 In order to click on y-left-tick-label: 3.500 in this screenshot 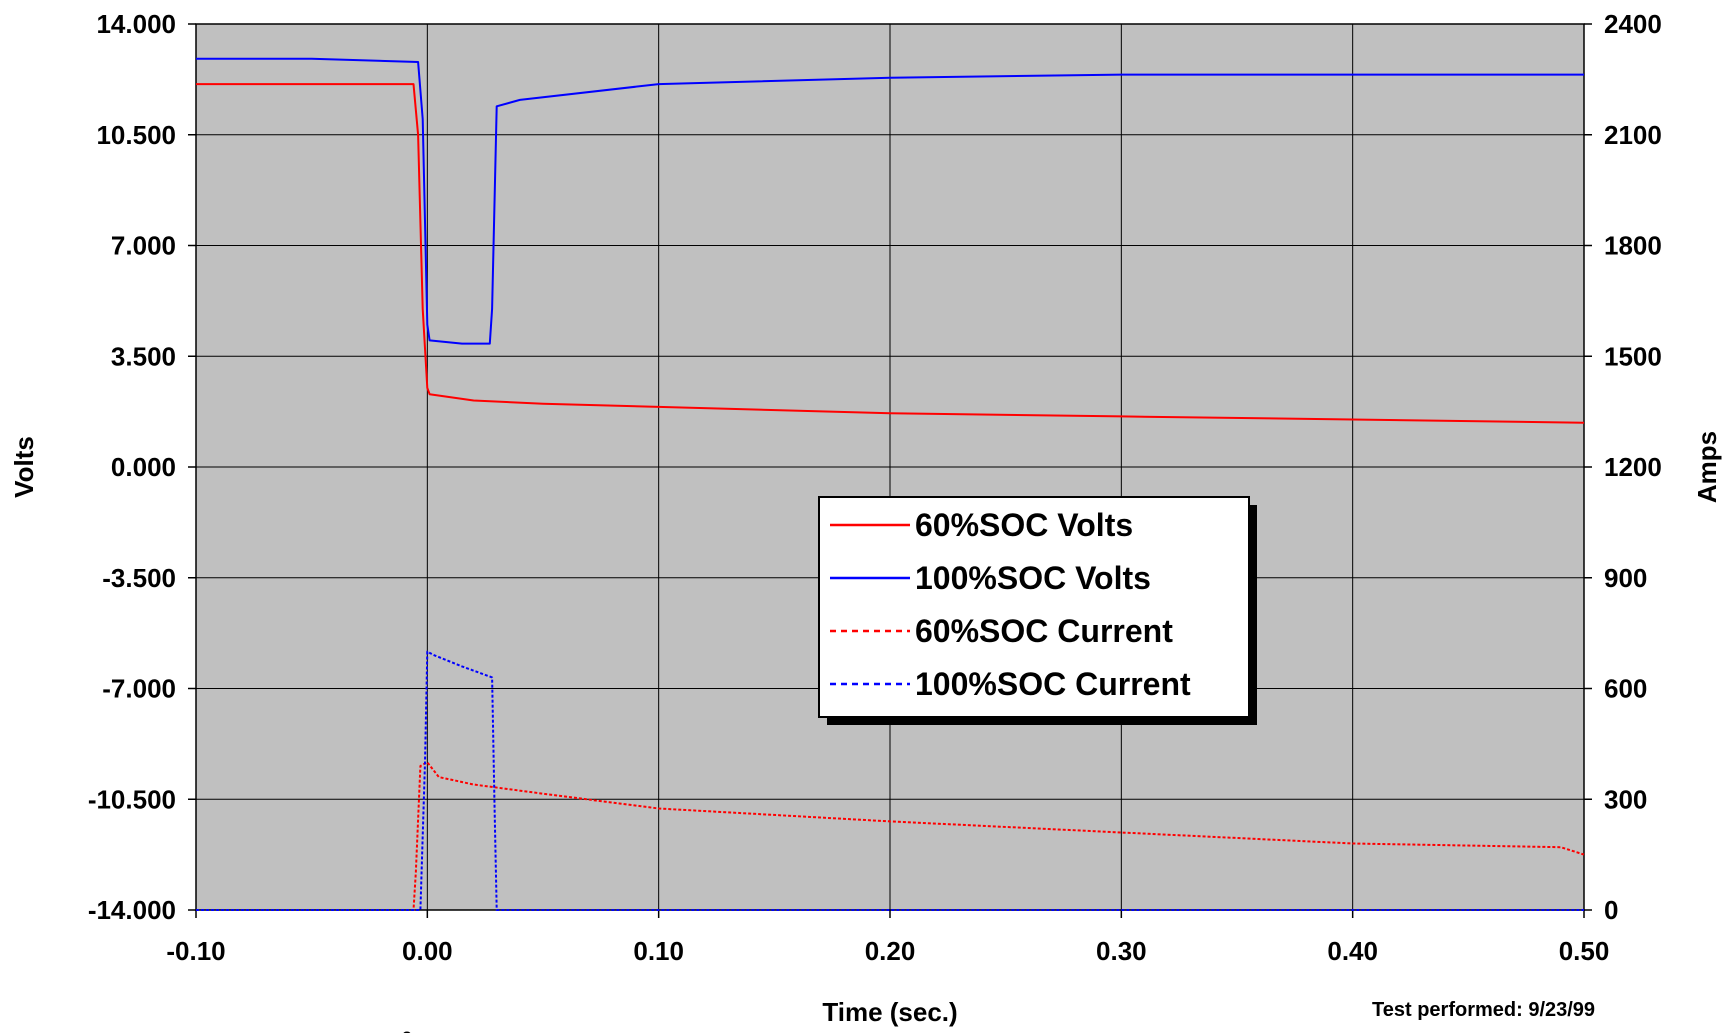, I will do `click(143, 356)`.